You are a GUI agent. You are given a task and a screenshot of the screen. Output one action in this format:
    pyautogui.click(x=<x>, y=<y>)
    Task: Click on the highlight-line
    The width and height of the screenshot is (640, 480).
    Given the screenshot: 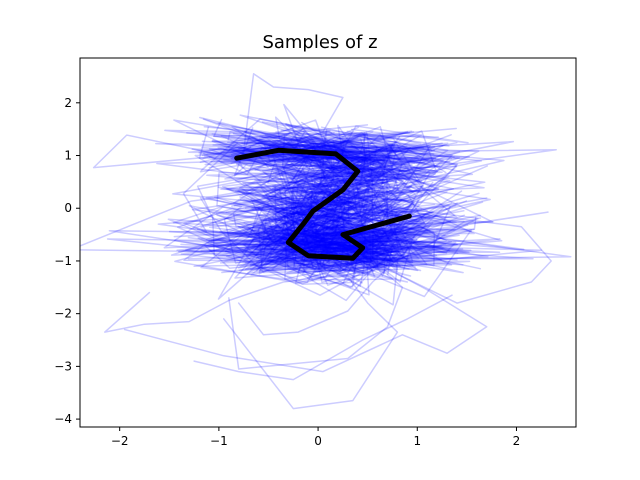 What is the action you would take?
    pyautogui.click(x=323, y=204)
    